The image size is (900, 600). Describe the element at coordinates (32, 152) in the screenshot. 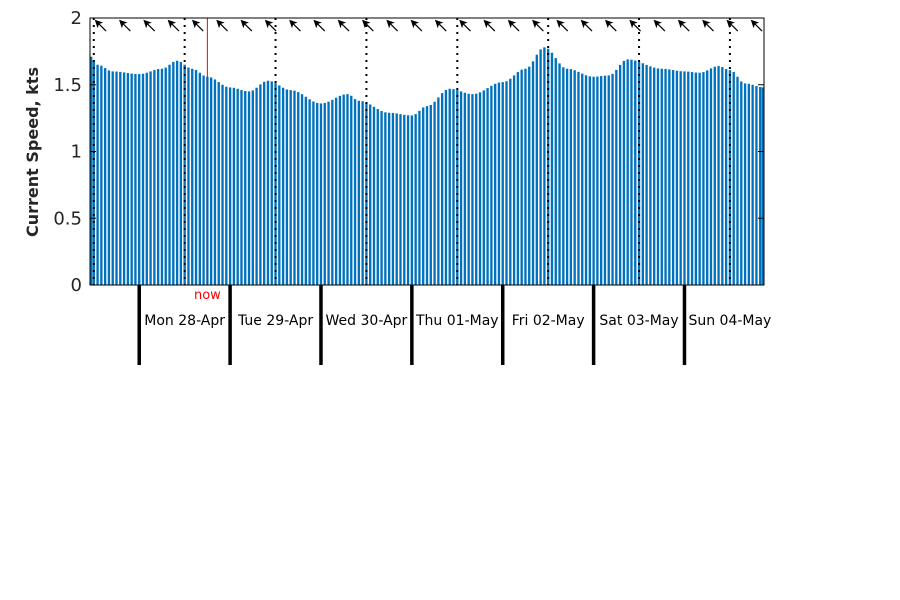

I see `y-axis-label: Current Speed, kts` at that location.